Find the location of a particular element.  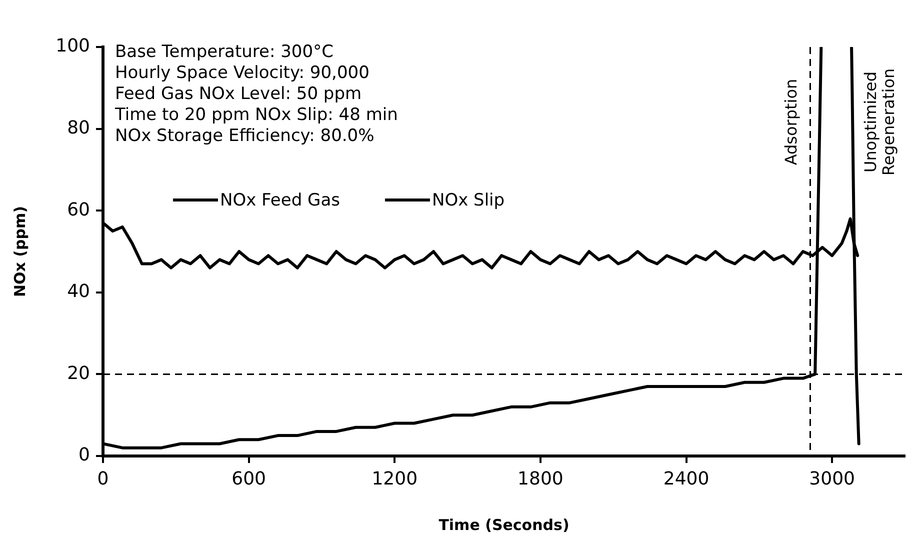

annotation: NOx Storage Efficiency: 80.0% is located at coordinates (244, 136).